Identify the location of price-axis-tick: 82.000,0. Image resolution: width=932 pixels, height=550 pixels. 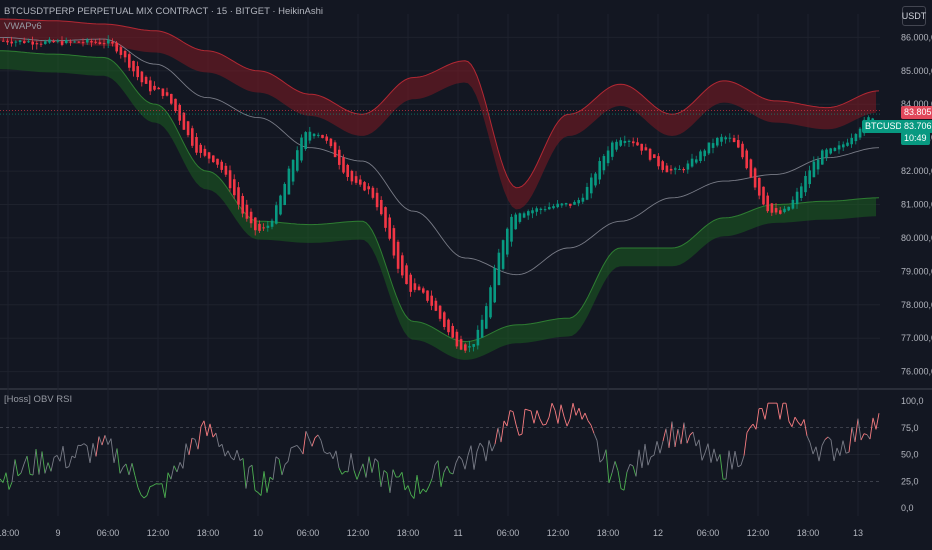
(916, 171).